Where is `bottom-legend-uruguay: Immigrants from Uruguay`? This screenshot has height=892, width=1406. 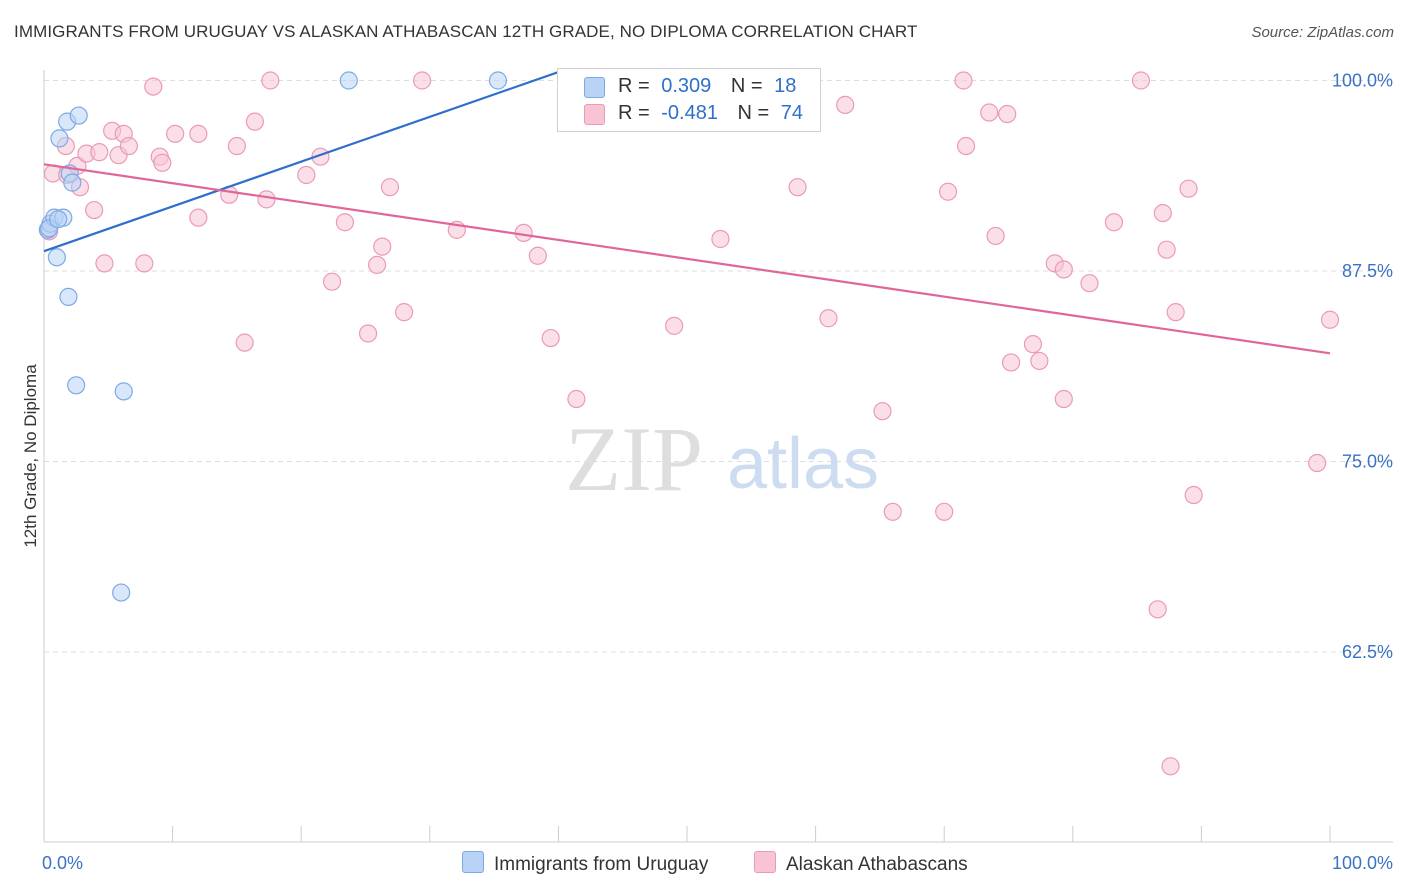 bottom-legend-uruguay: Immigrants from Uruguay is located at coordinates (585, 863).